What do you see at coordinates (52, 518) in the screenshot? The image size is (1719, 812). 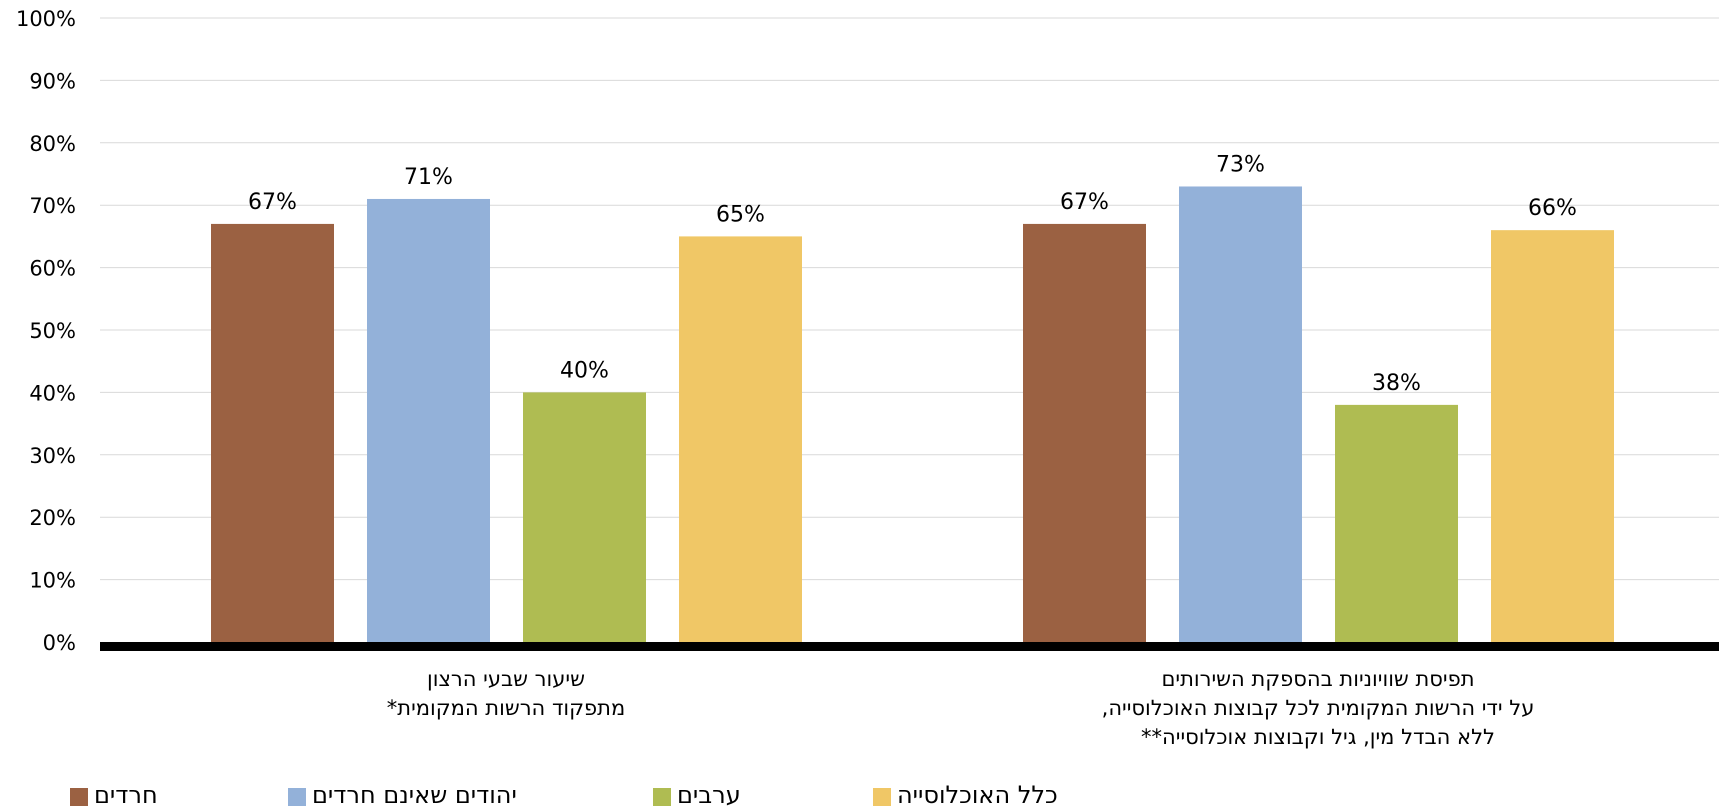 I see `y-tick-label: 20%` at bounding box center [52, 518].